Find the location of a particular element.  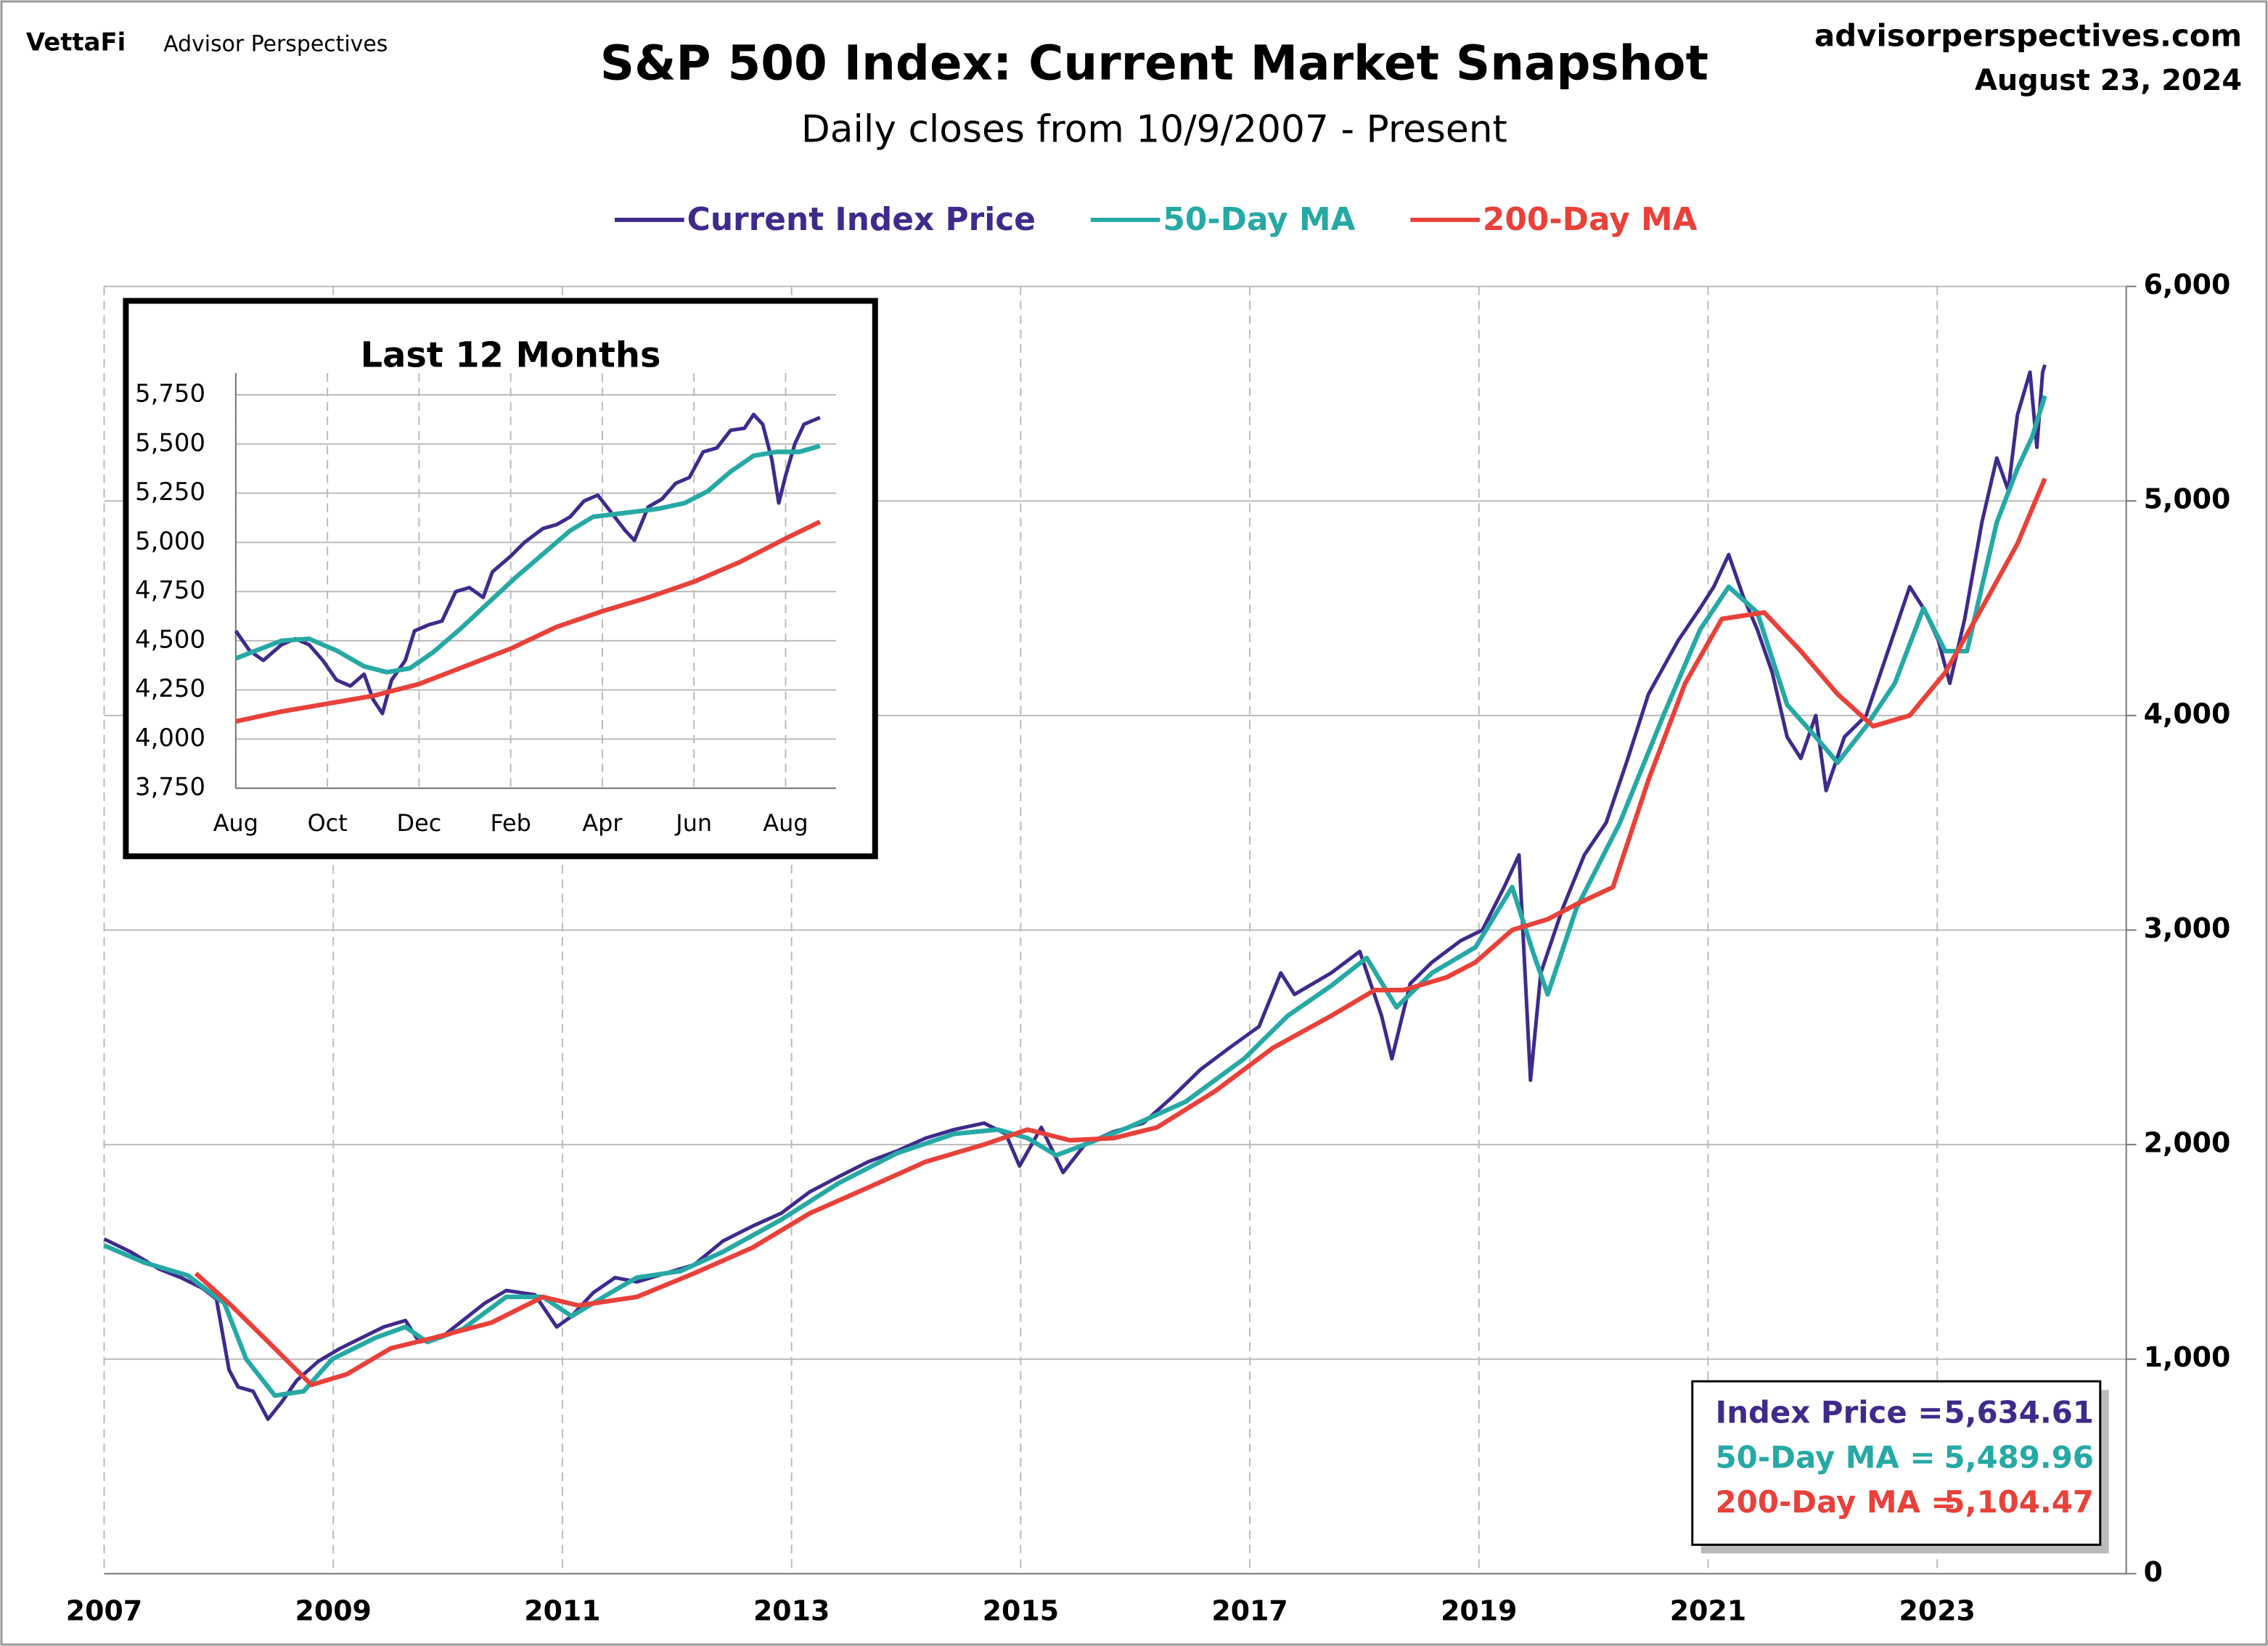

chart-subtitle: Daily closes from 10/9/2007 - Present is located at coordinates (1154, 129).